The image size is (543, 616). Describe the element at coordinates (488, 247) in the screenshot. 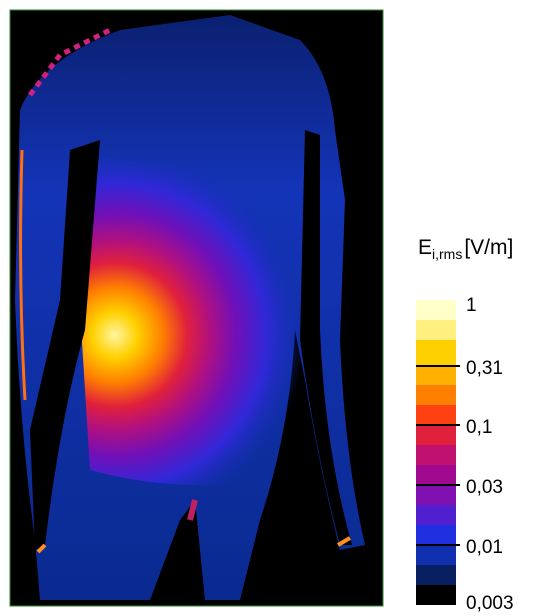

I see `title-unit: [V/m]` at that location.